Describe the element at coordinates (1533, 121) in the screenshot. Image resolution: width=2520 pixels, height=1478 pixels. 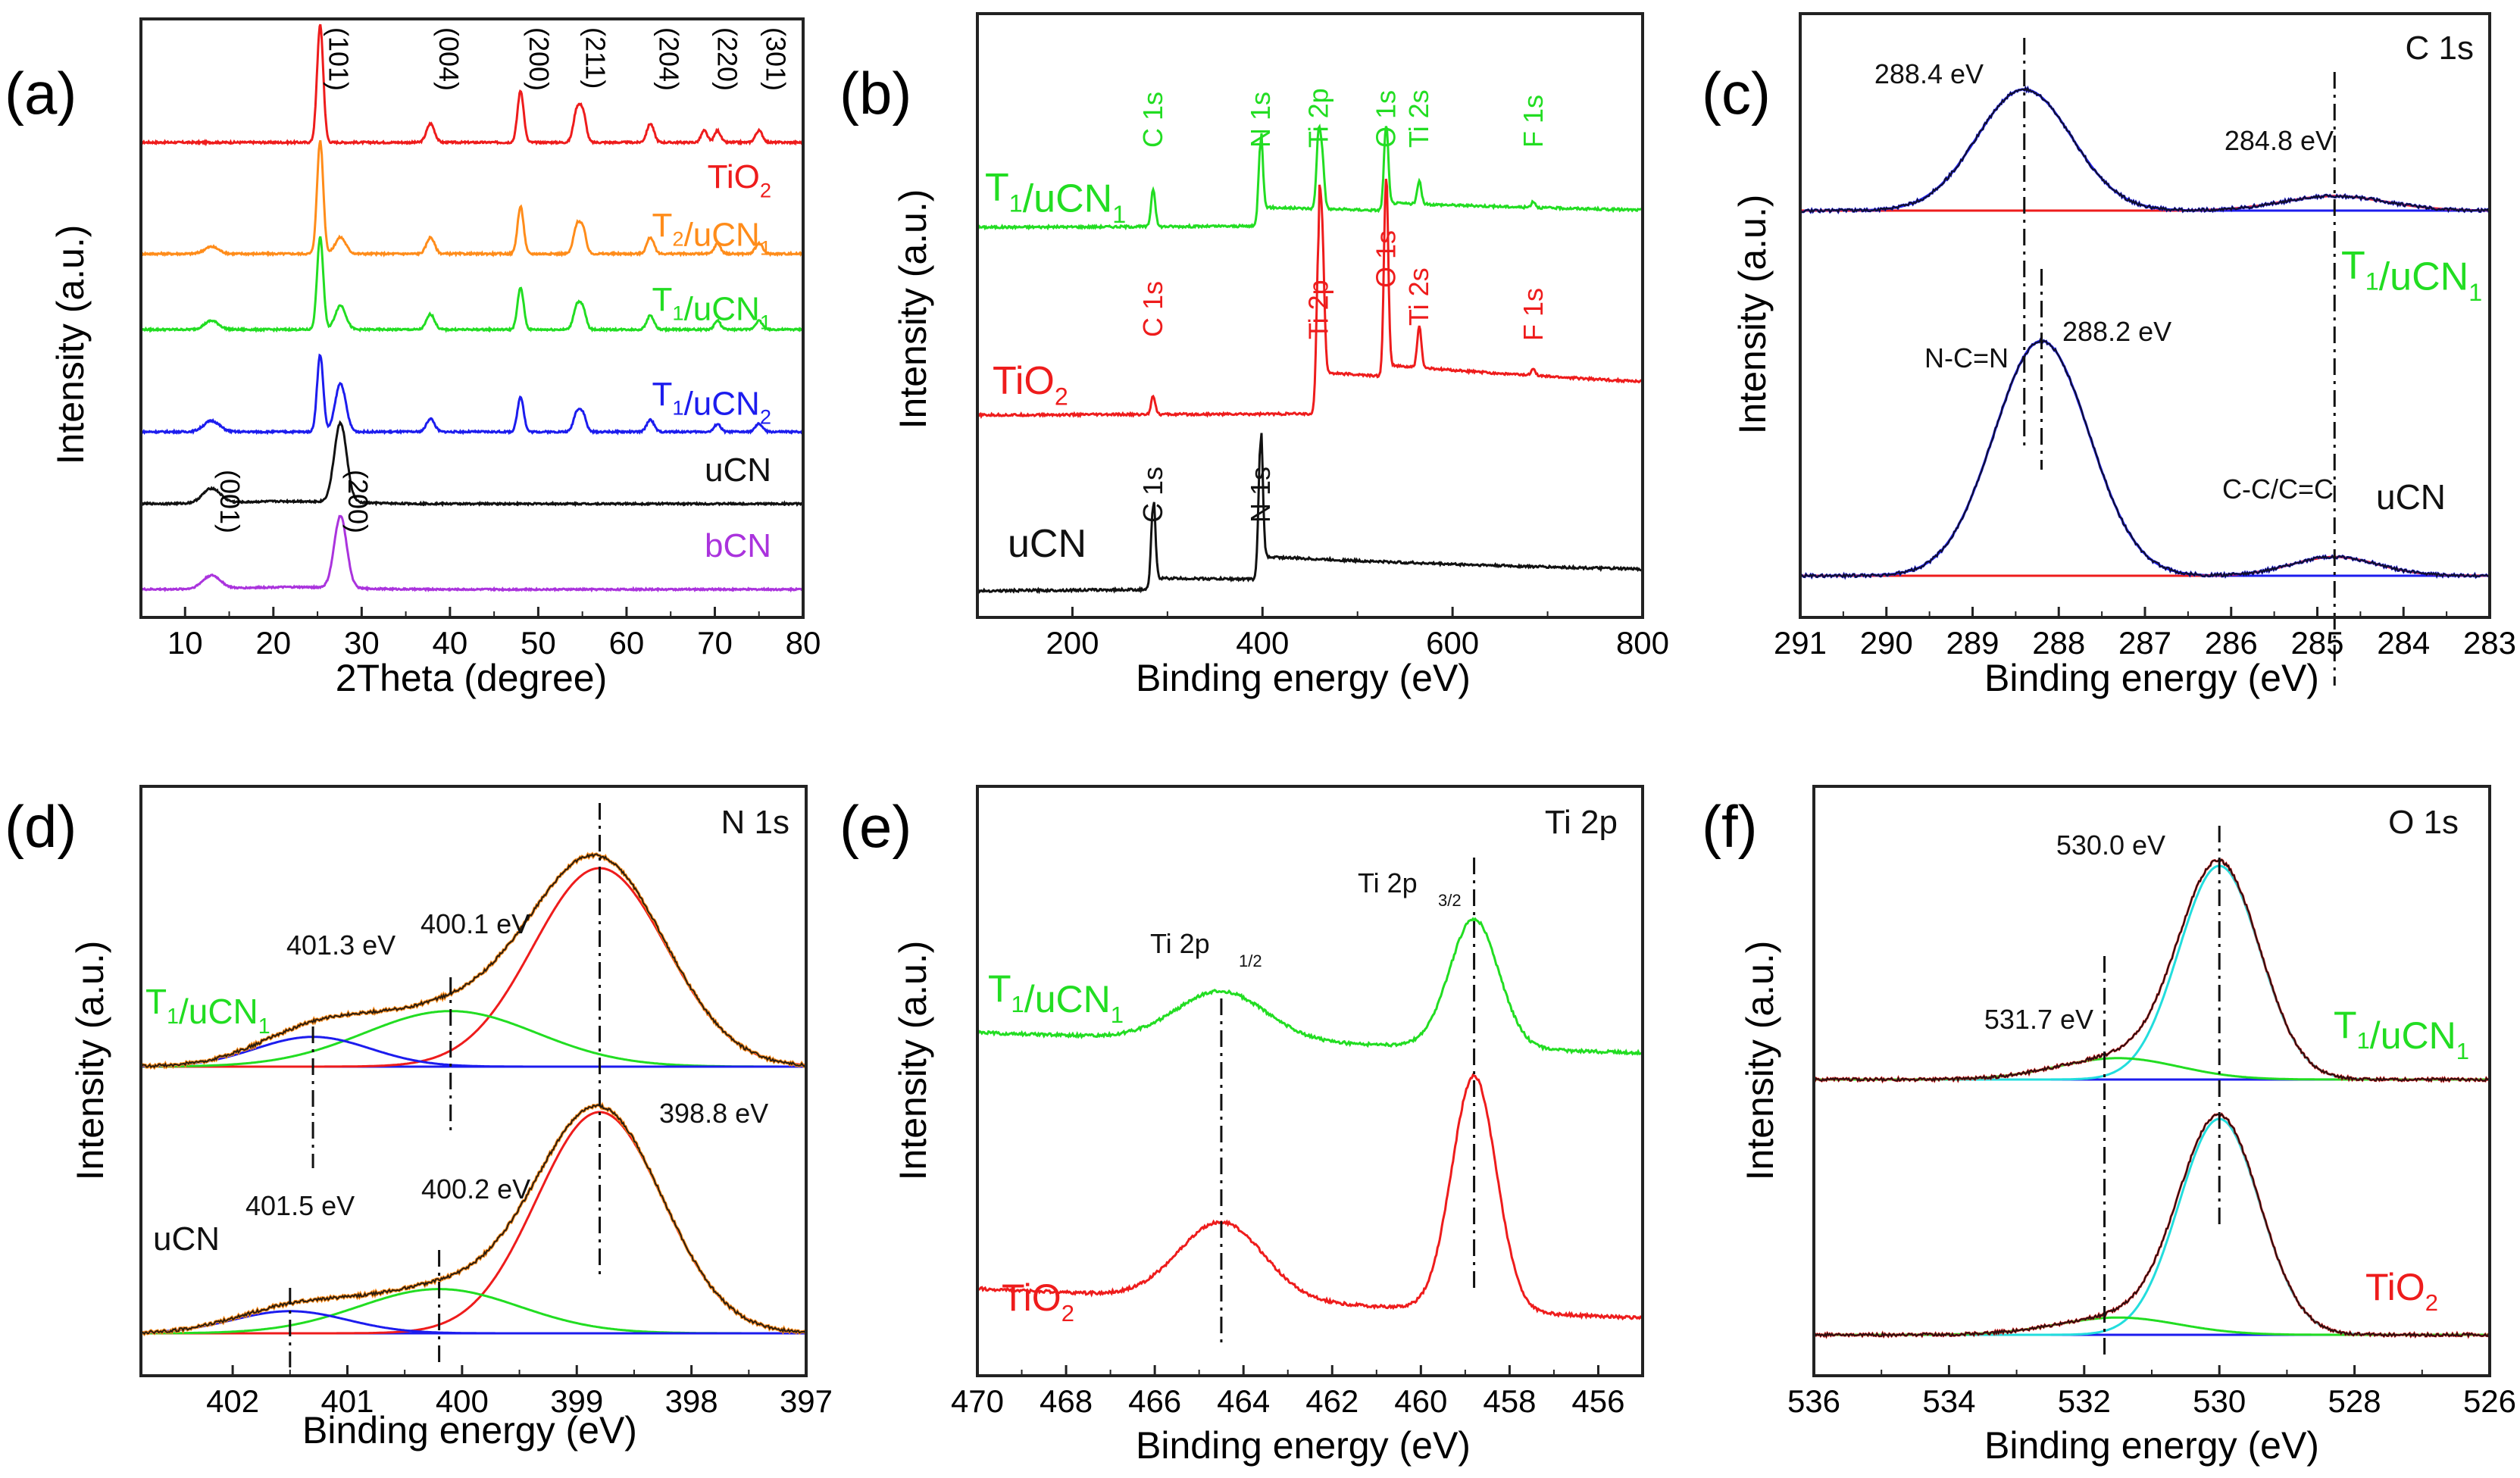
I see `panel-b-peak-label: F 1s` at that location.